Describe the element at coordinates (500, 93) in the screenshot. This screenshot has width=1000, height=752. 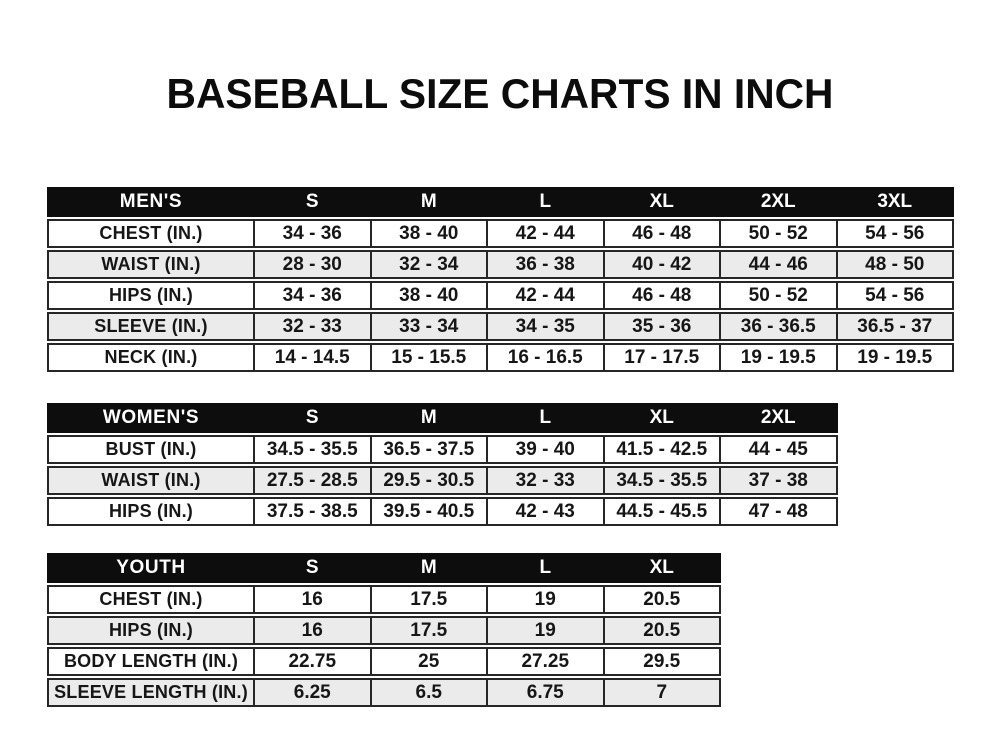
I see `page-title: BASEBALL SIZE CHARTS IN INCH` at that location.